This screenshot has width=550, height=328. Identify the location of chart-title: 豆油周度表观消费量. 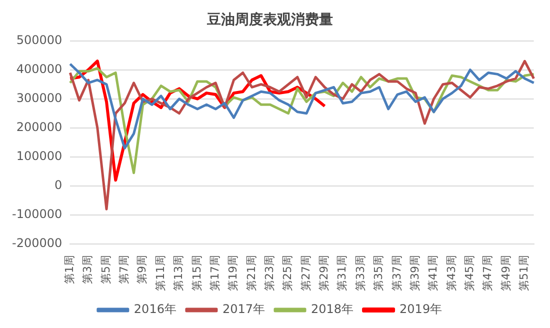
(269, 19).